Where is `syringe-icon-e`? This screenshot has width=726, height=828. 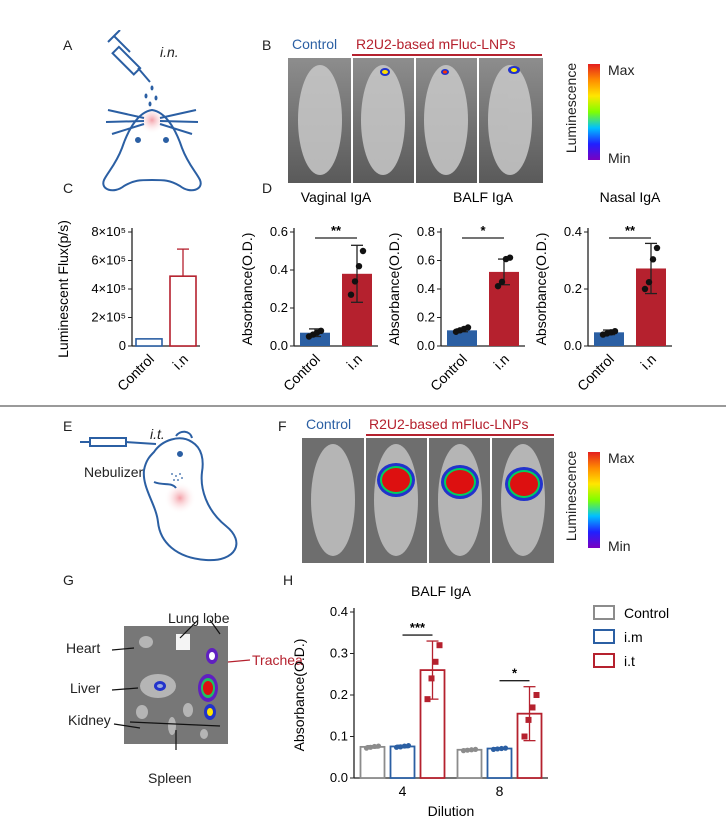 syringe-icon-e is located at coordinates (118, 442).